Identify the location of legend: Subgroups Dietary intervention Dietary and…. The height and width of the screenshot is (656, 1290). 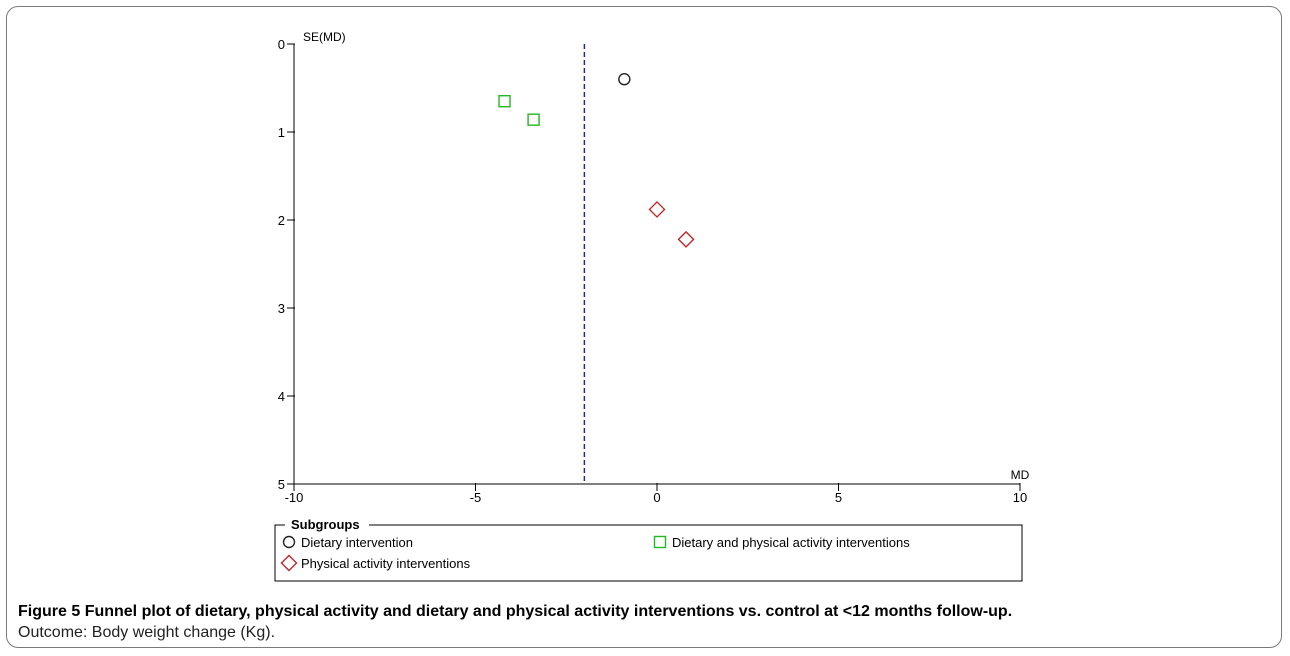
(648, 549).